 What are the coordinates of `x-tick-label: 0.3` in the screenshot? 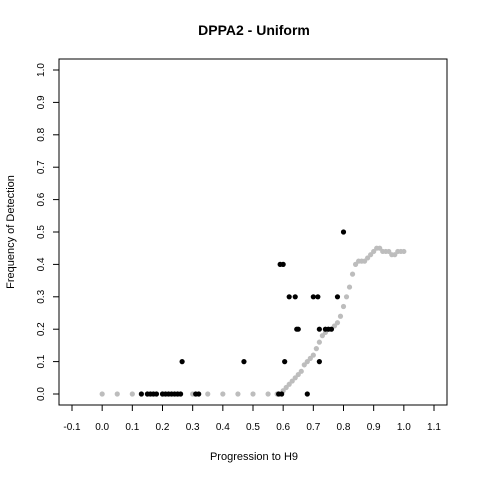 It's located at (193, 427).